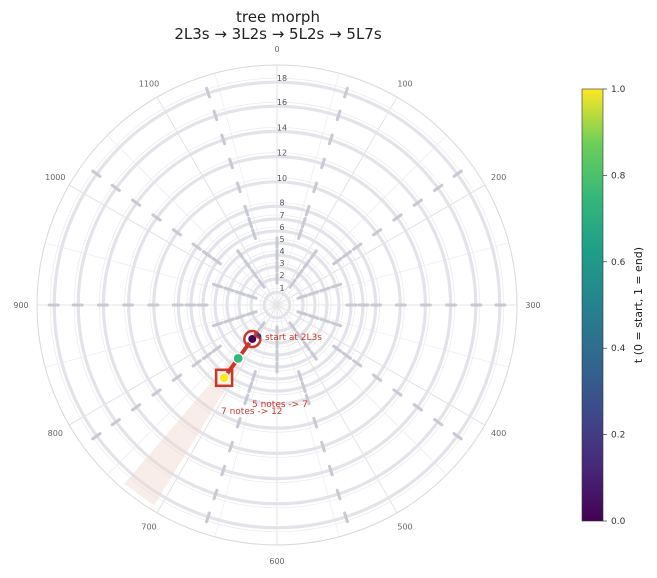 This screenshot has width=657, height=578. Describe the element at coordinates (149, 83) in the screenshot. I see `angular-tick-label: 1100` at that location.